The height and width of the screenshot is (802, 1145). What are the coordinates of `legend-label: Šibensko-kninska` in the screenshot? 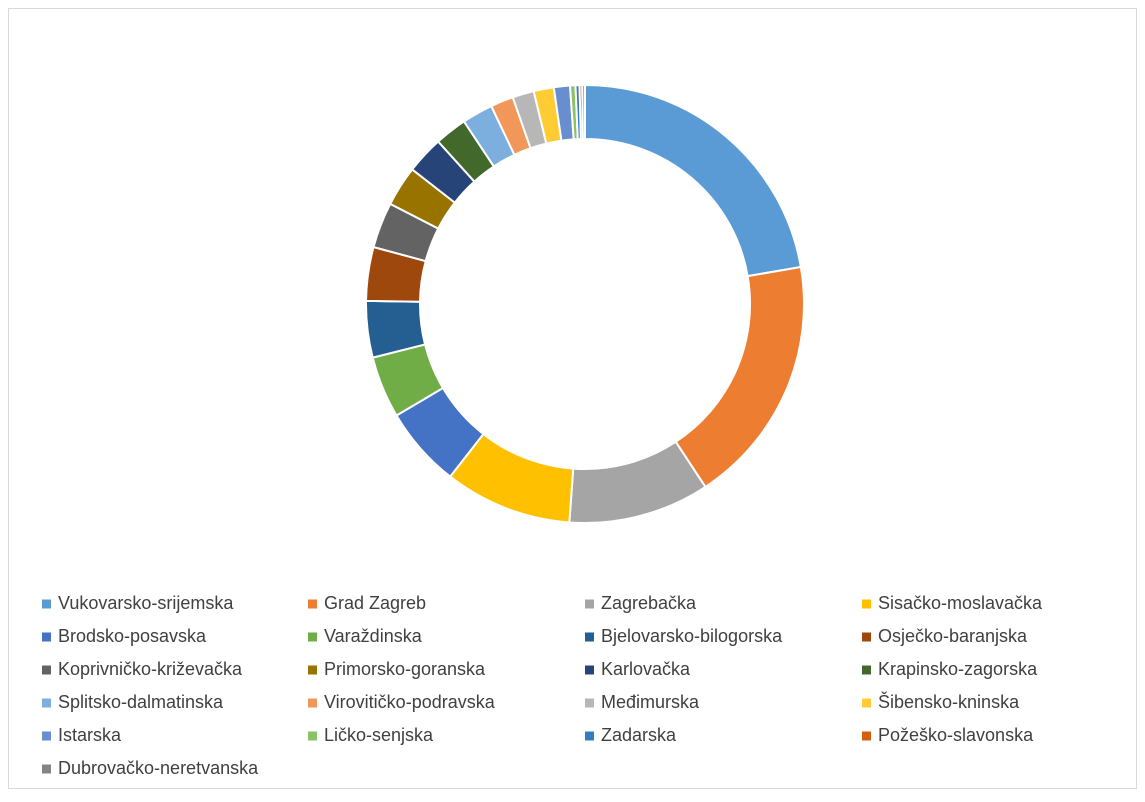 It's located at (949, 701).